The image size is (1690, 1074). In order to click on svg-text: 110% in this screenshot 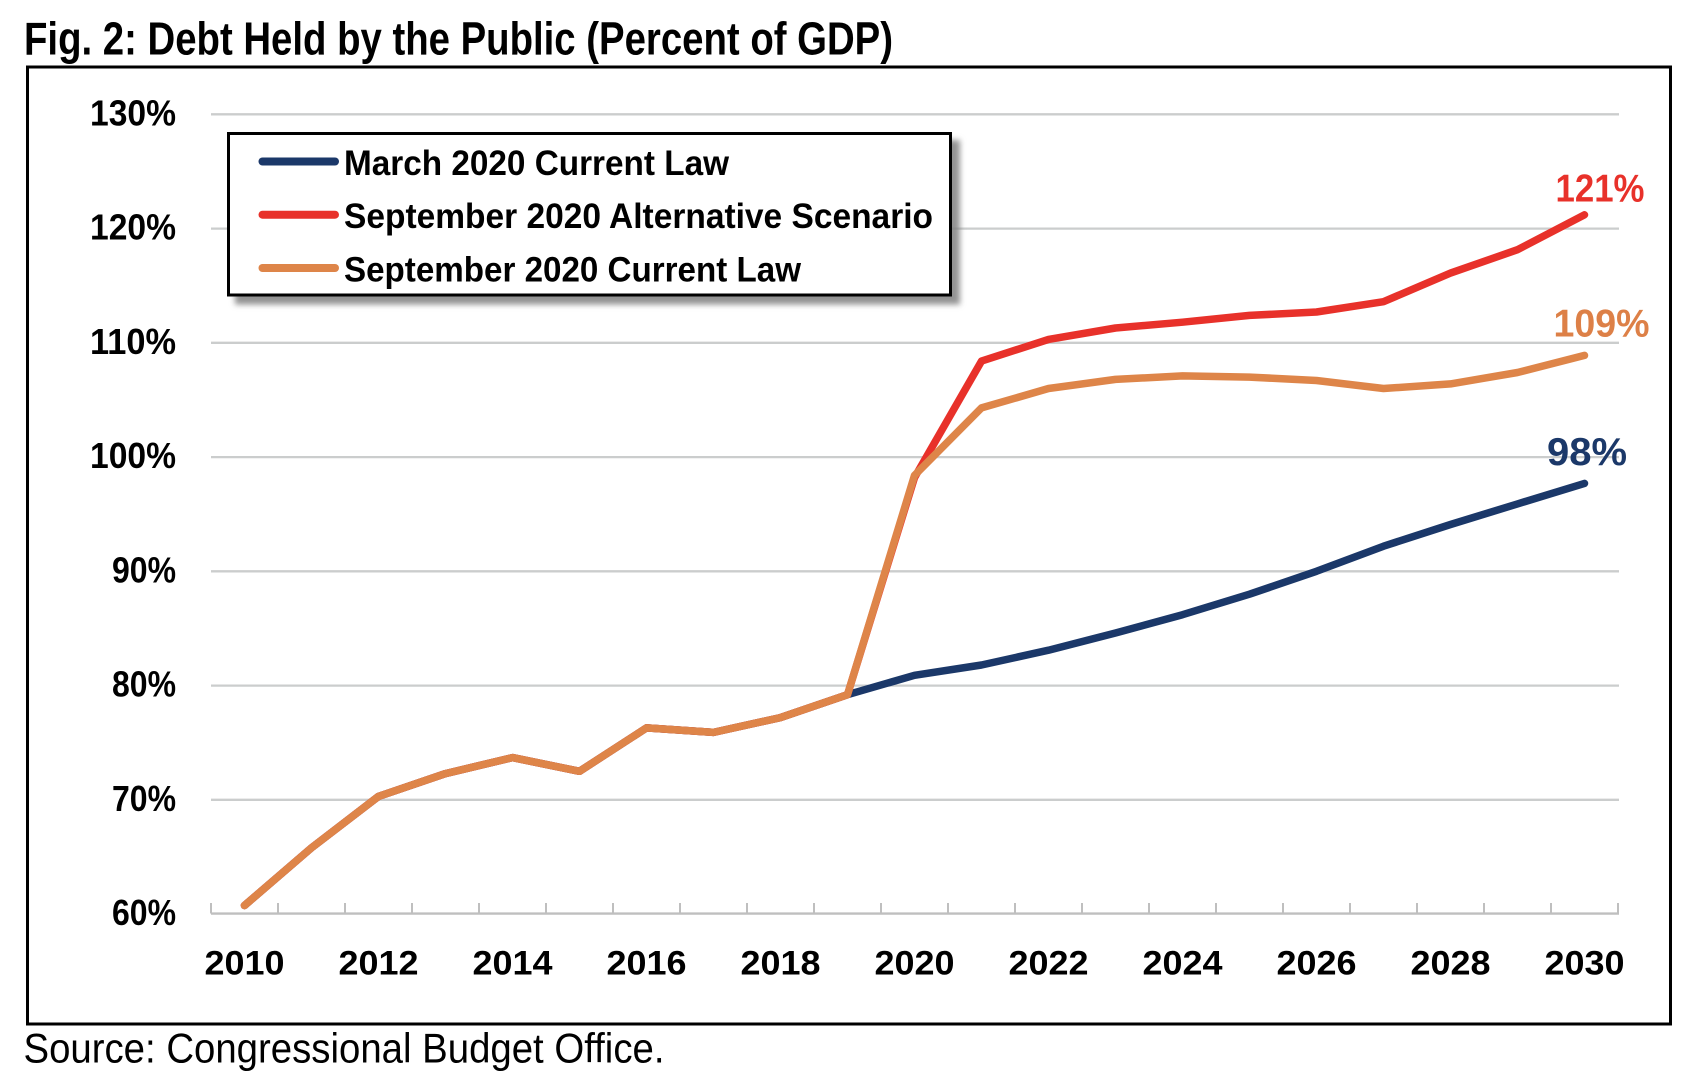, I will do `click(133, 341)`.